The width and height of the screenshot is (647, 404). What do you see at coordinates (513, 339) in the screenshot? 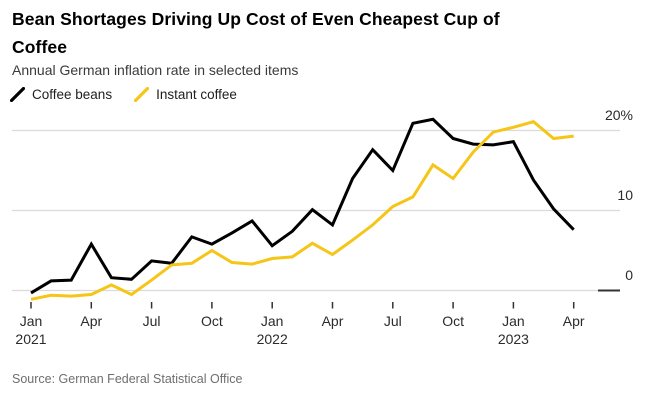
I see `x-axis-year-label-2023: 2023` at bounding box center [513, 339].